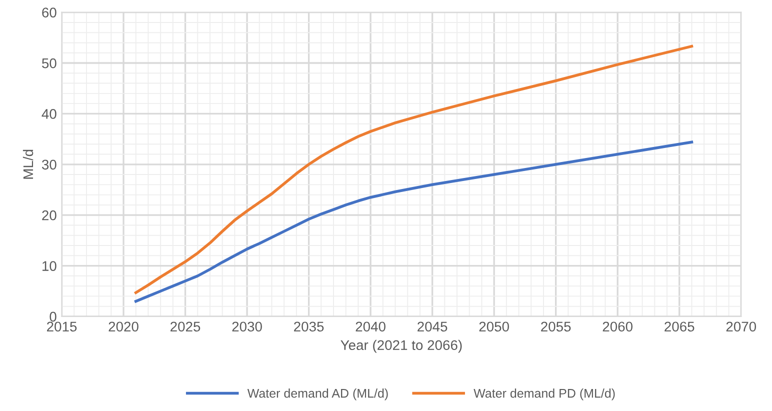  Describe the element at coordinates (494, 327) in the screenshot. I see `x-tick-label: 2050` at that location.